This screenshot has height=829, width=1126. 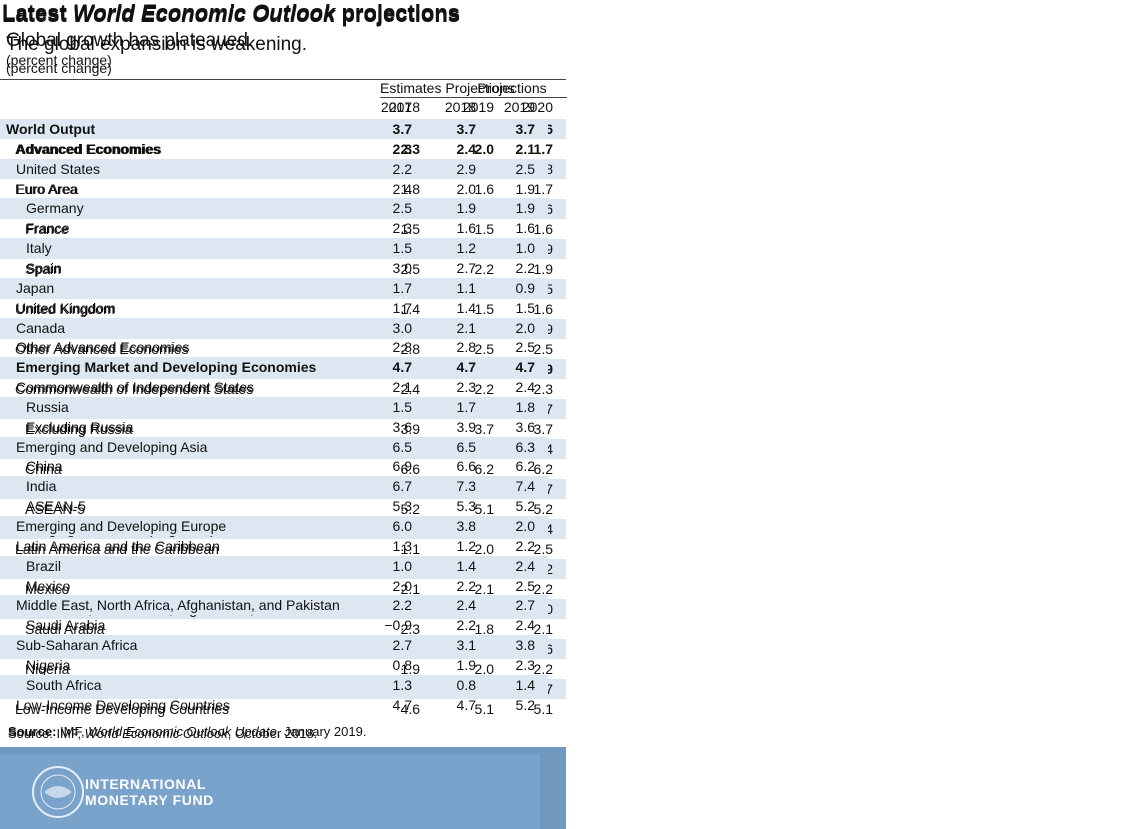 I want to click on table-row: Low-Income Developing Countries 4.6 5.1 5.1, so click(x=283, y=709).